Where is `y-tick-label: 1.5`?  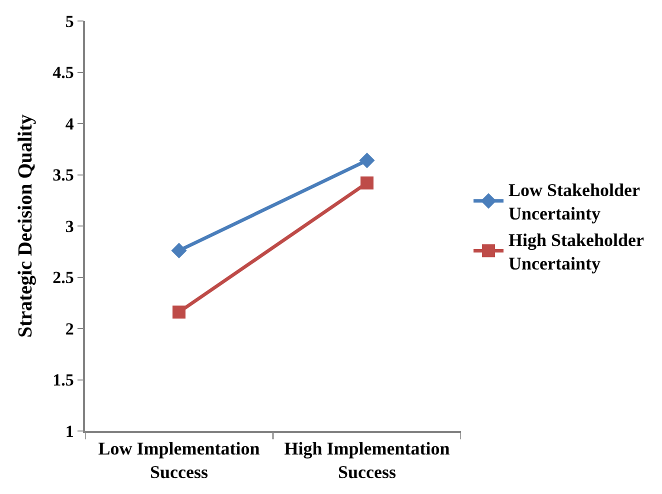
y-tick-label: 1.5 is located at coordinates (63, 380).